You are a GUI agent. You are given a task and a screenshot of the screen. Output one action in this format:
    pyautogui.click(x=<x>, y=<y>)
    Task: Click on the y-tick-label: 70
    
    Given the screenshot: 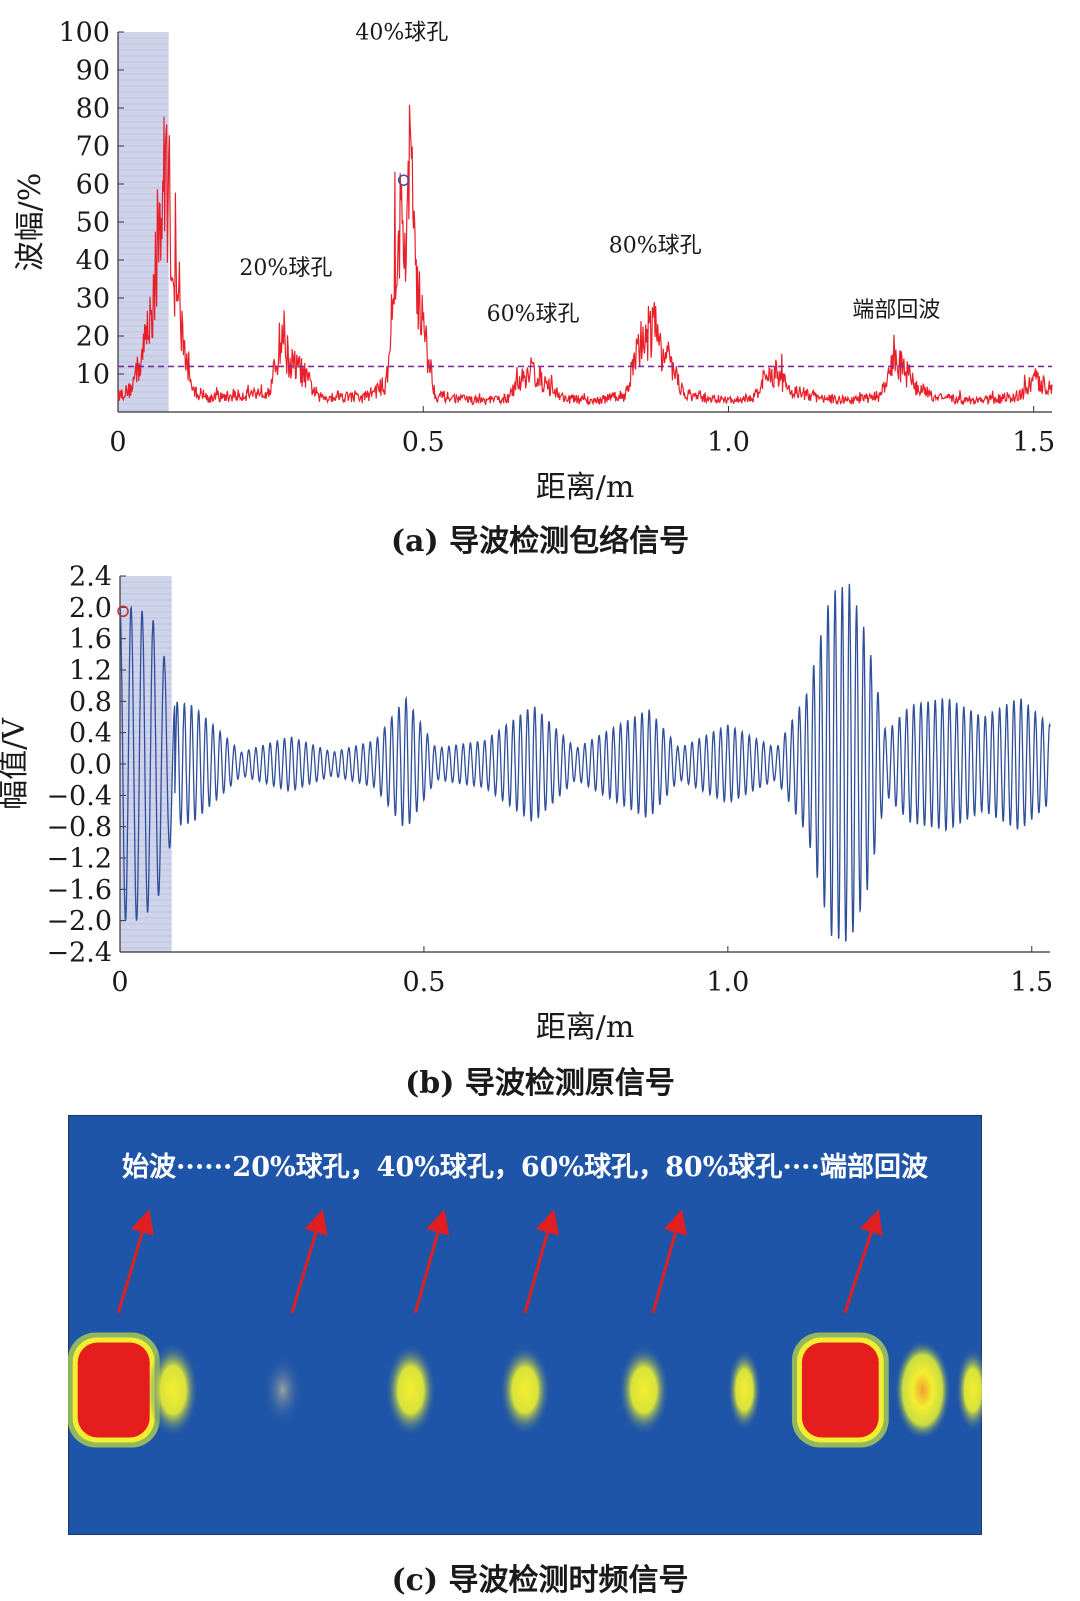 What is the action you would take?
    pyautogui.click(x=93, y=146)
    